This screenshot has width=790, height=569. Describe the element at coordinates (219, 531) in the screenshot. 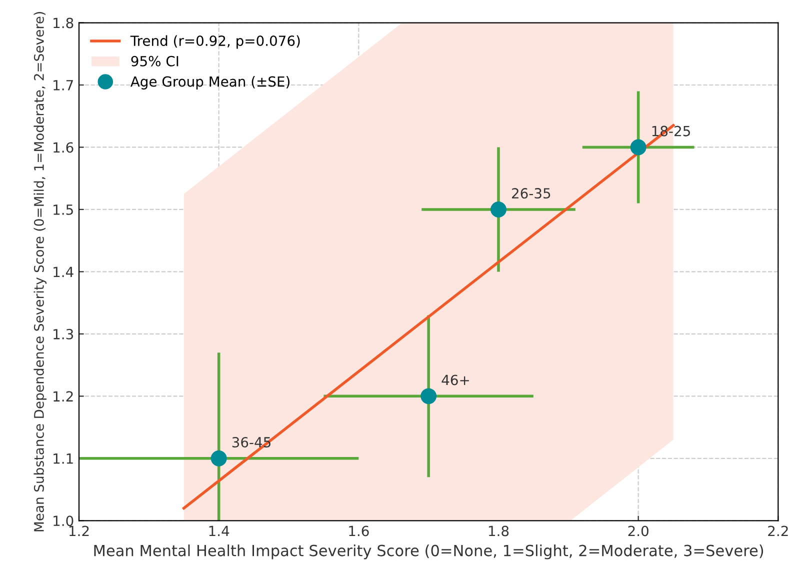

I see `x-tick-label: 1.4` at that location.